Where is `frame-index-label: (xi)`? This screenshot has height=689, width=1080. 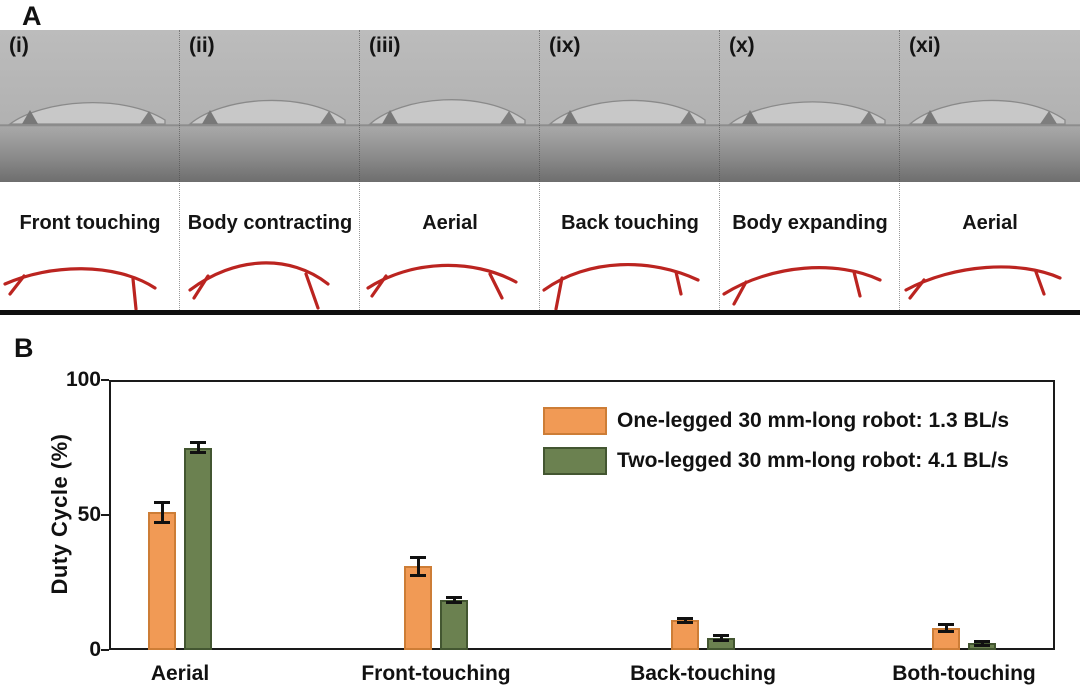
frame-index-label: (xi) is located at coordinates (925, 45).